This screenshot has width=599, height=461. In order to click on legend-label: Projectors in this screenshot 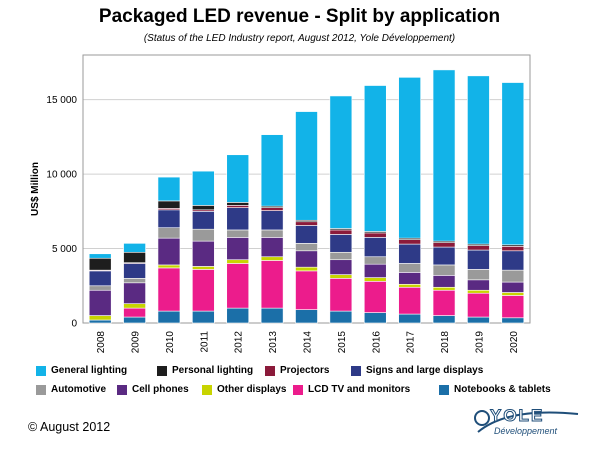, I will do `click(305, 370)`.